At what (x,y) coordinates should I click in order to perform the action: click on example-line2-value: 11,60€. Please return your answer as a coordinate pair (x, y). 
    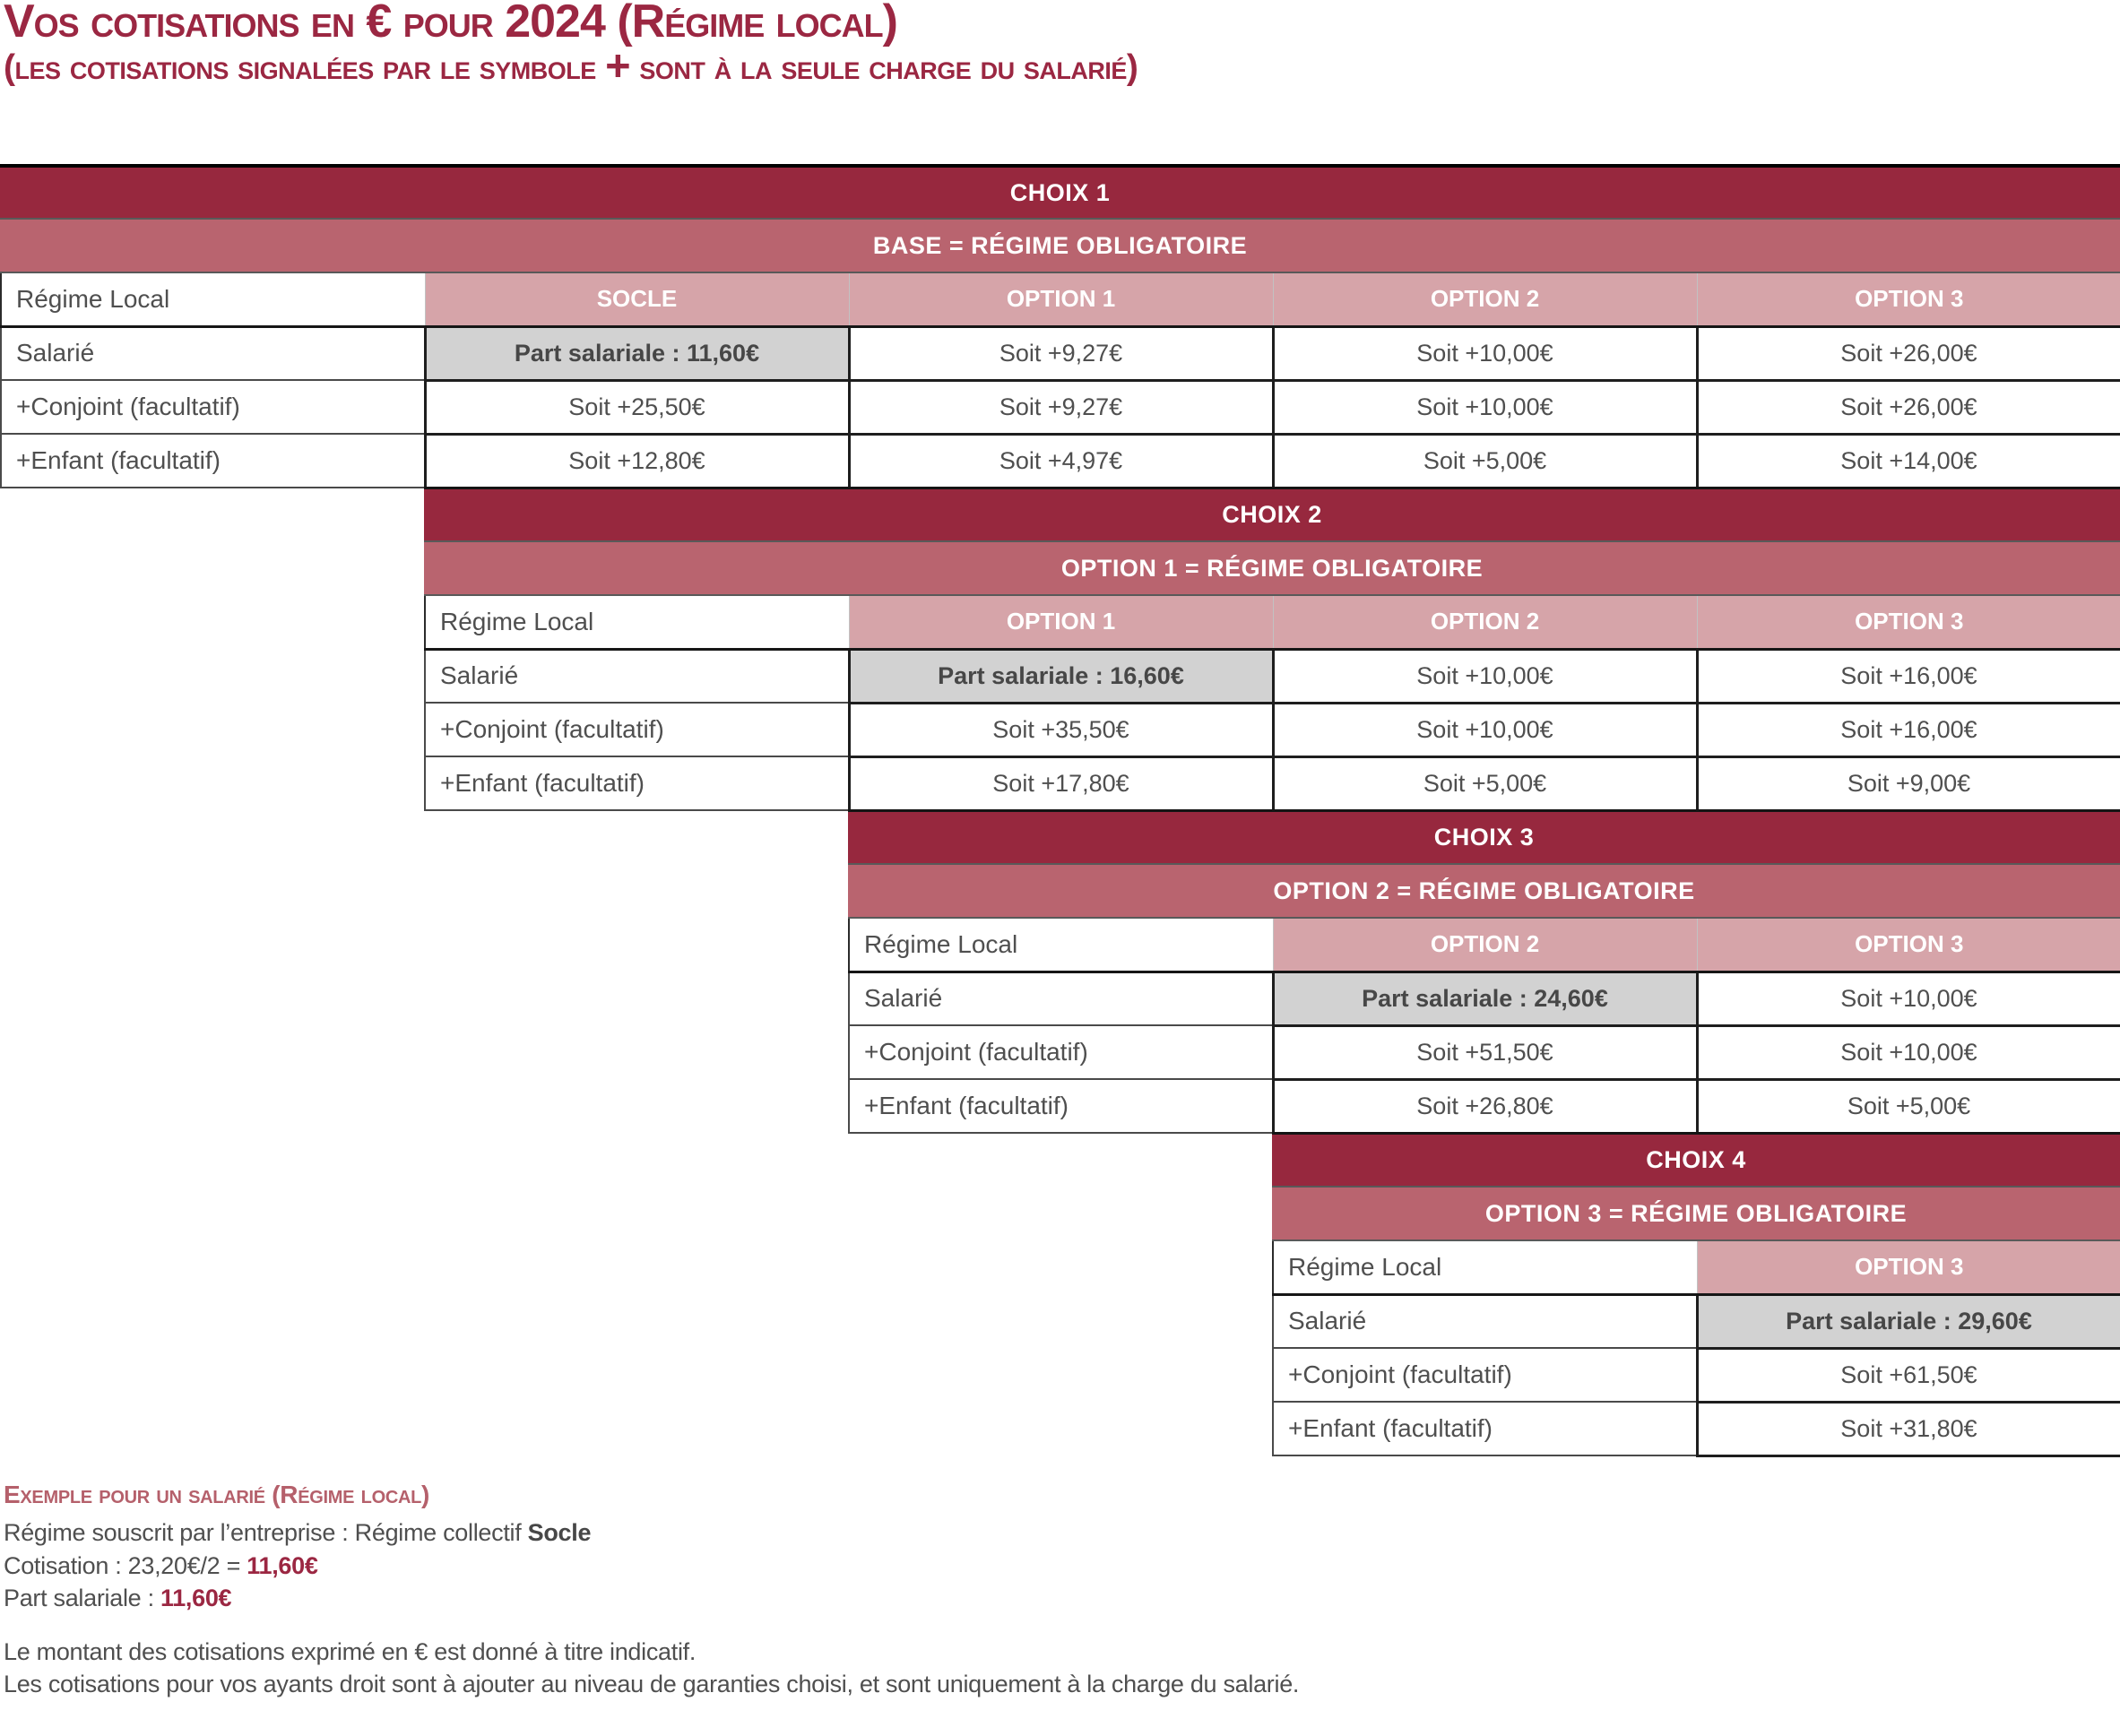
    Looking at the image, I should click on (282, 1565).